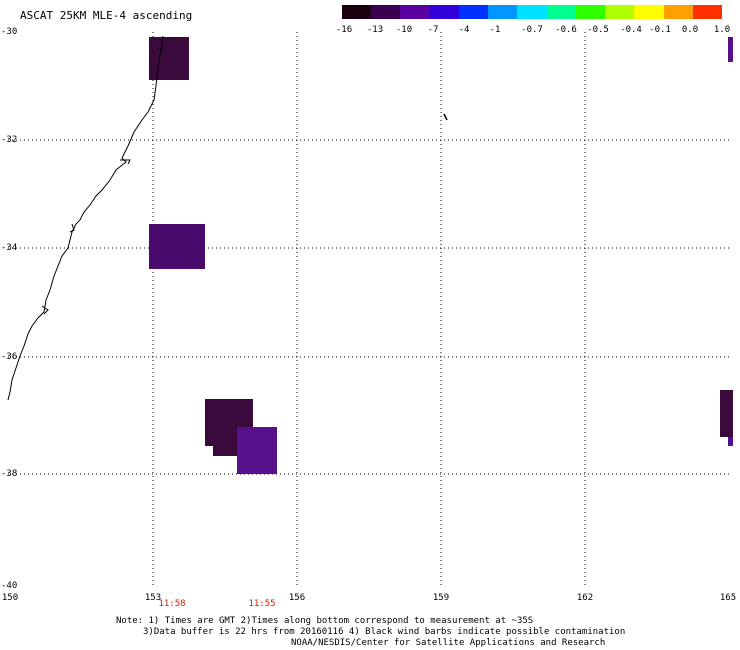  I want to click on color-scale-label: -7, so click(433, 30).